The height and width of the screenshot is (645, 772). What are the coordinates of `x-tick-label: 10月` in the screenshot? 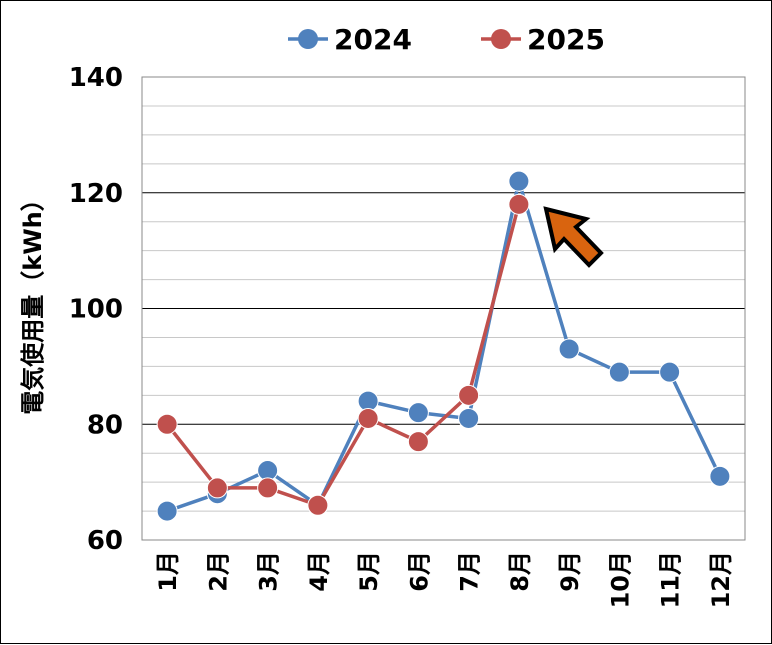 It's located at (620, 579).